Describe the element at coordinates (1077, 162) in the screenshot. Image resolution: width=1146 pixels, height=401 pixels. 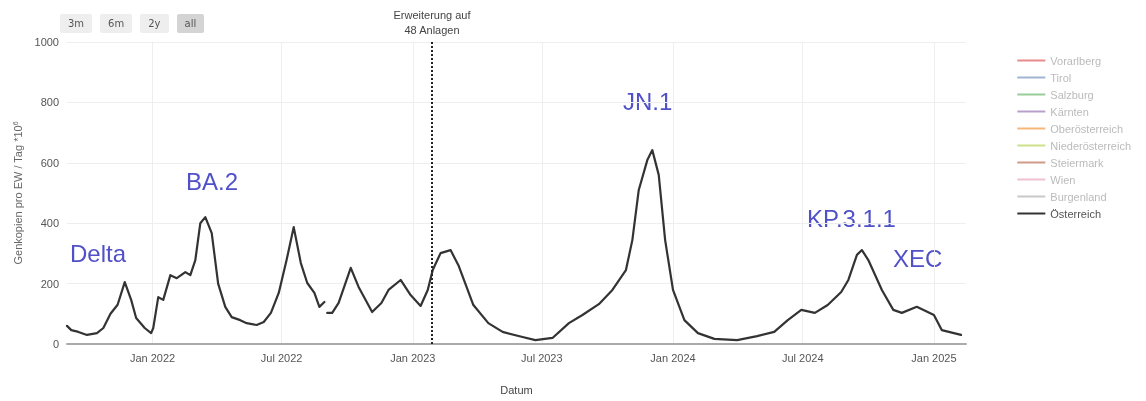
I see `legend-label: Steiermark` at that location.